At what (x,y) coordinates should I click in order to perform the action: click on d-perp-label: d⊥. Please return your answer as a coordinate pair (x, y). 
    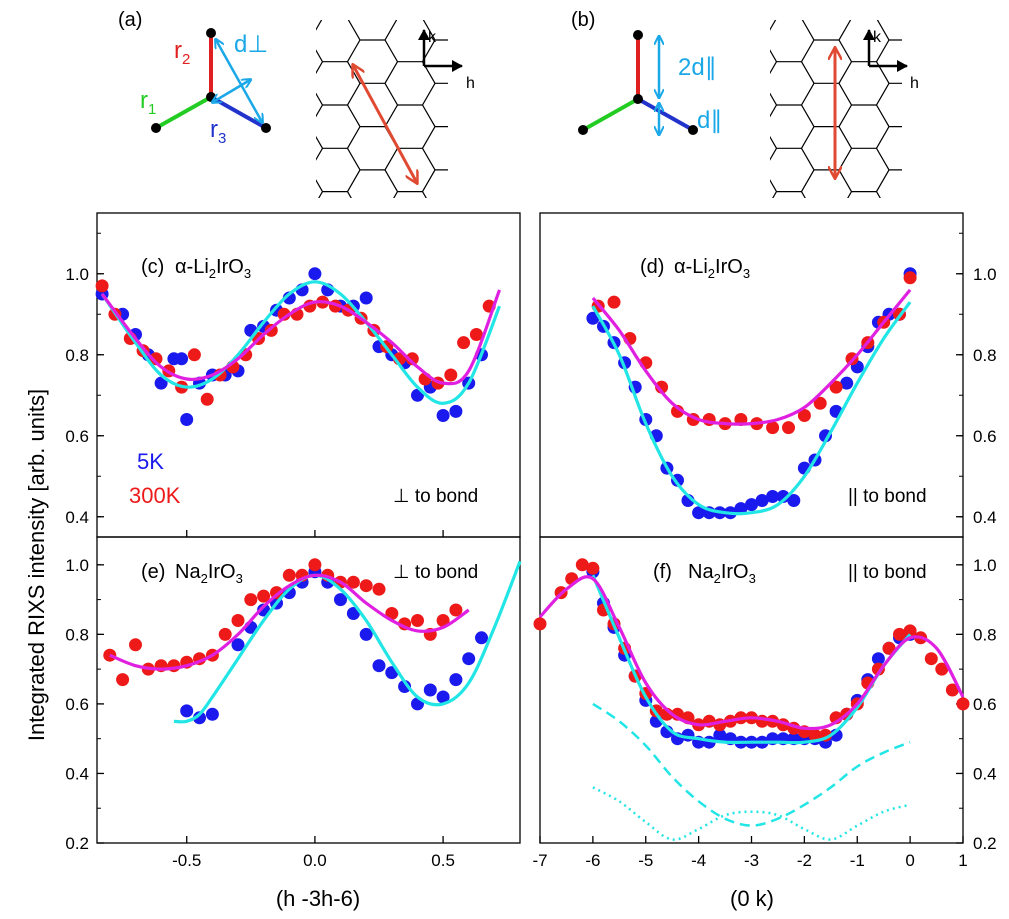
    Looking at the image, I should click on (251, 44).